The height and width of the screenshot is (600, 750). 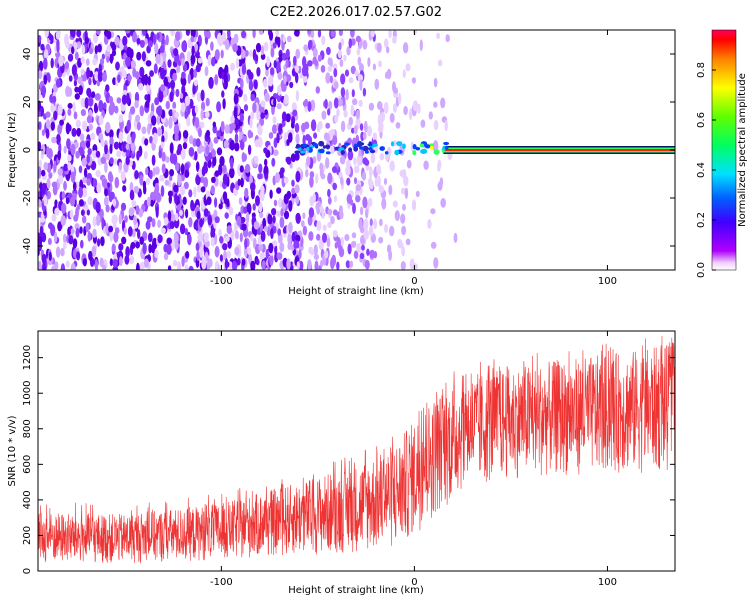 I want to click on snr-y-tick-label: 200, so click(x=27, y=535).